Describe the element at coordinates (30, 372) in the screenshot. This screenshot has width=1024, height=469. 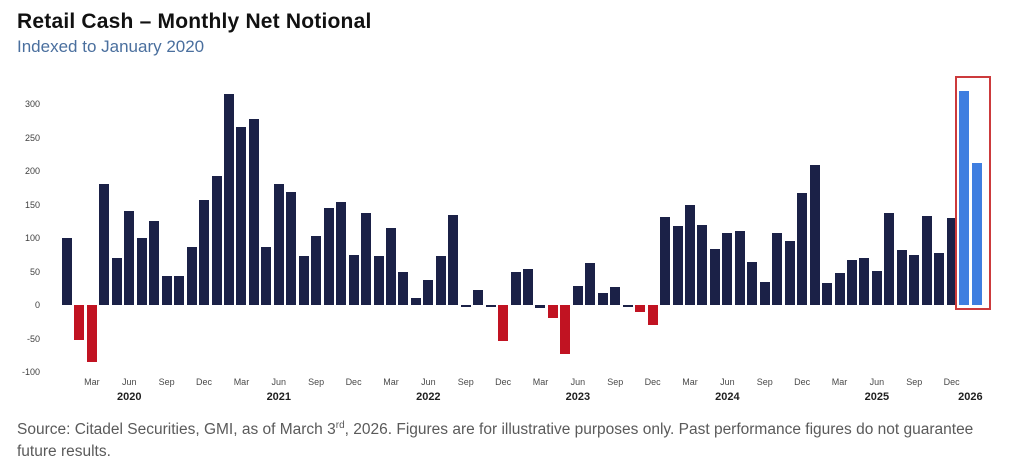
I see `y-tick-label: -100` at that location.